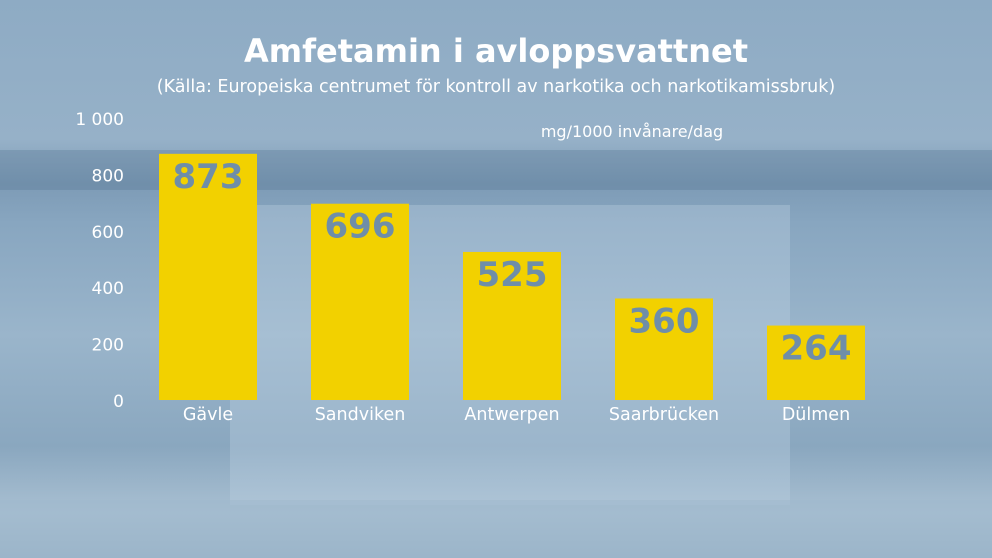  What do you see at coordinates (496, 529) in the screenshot?
I see `background-ground` at bounding box center [496, 529].